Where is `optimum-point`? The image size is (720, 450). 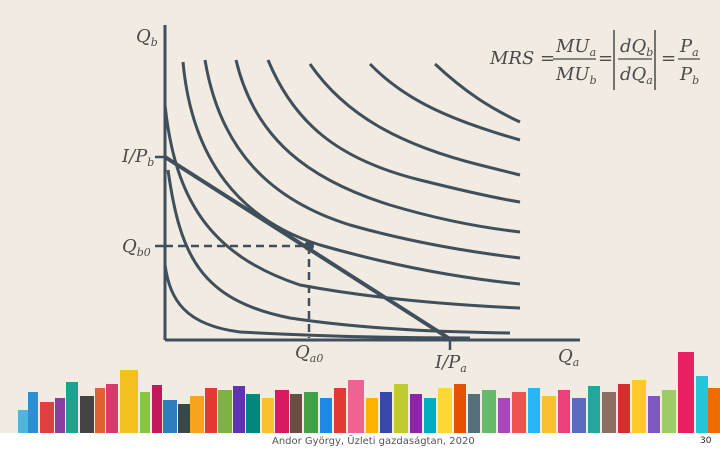
optimum-point is located at coordinates (309, 246).